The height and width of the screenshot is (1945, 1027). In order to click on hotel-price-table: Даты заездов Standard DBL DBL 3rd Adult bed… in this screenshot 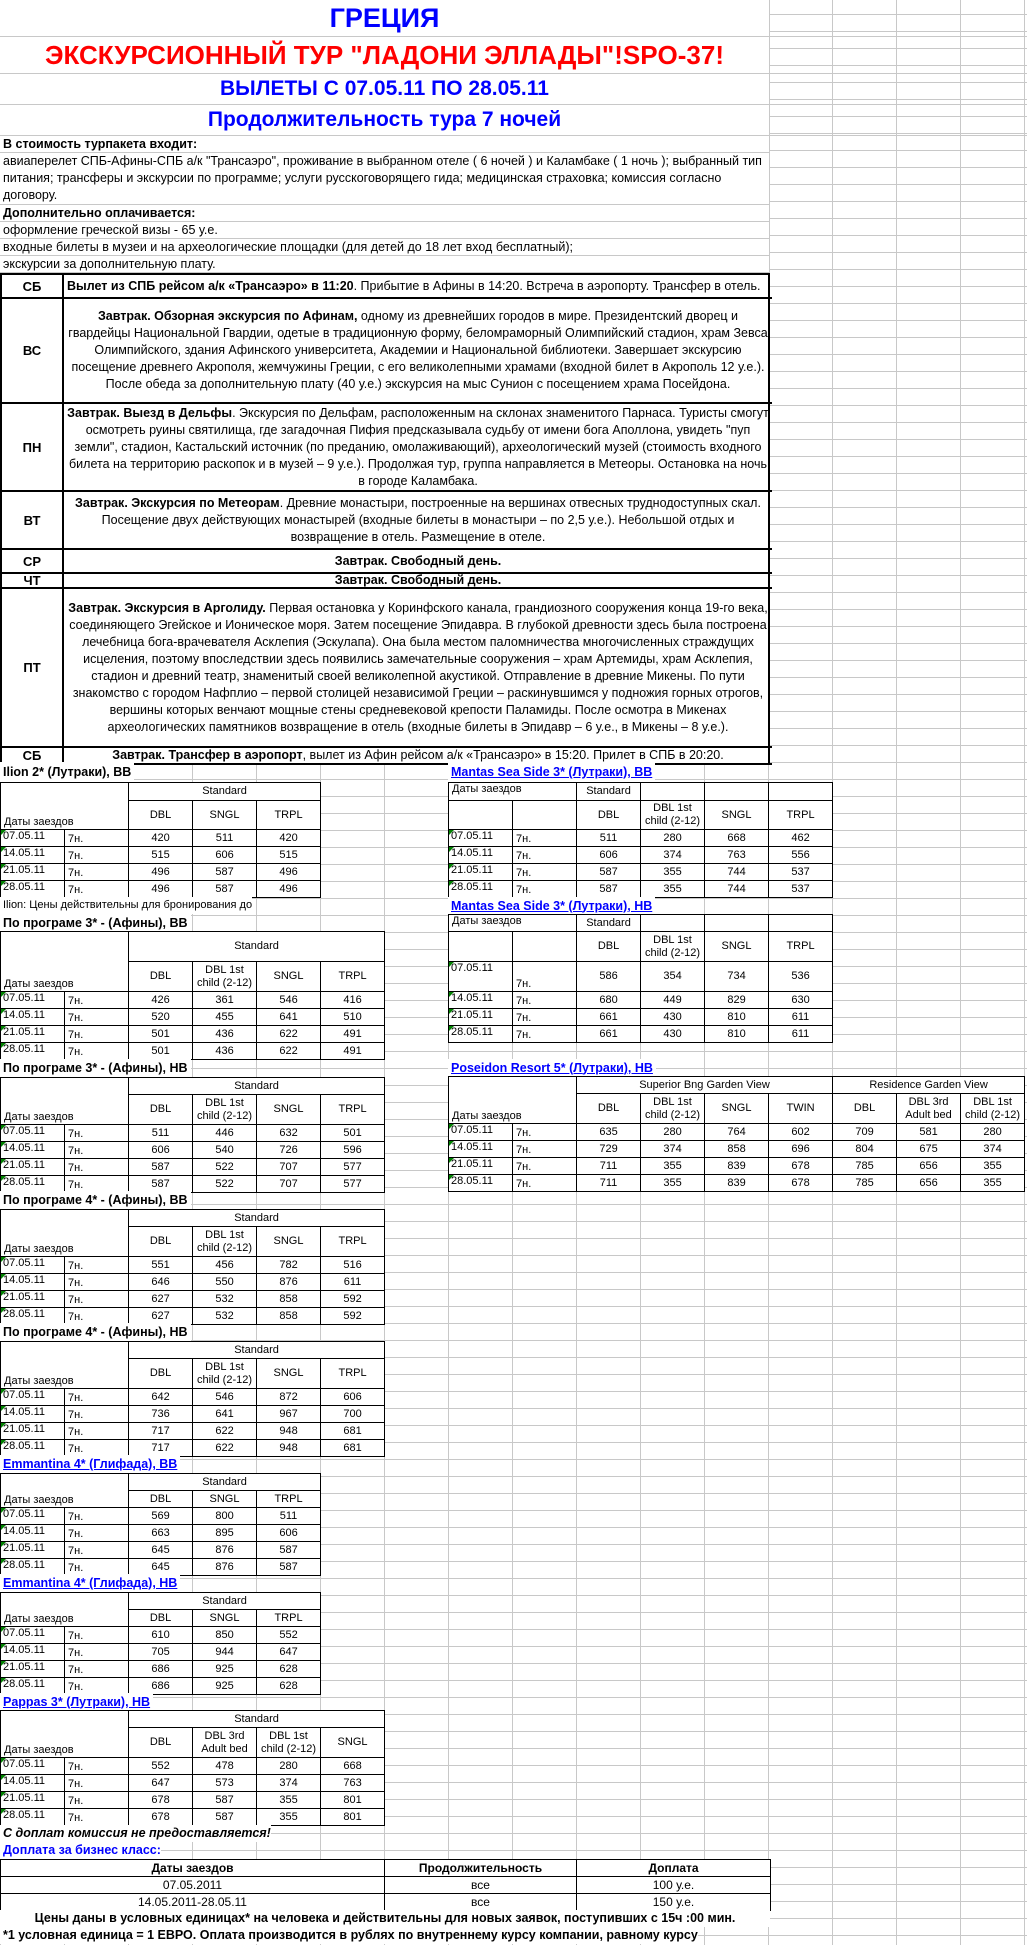, I will do `click(193, 1768)`.